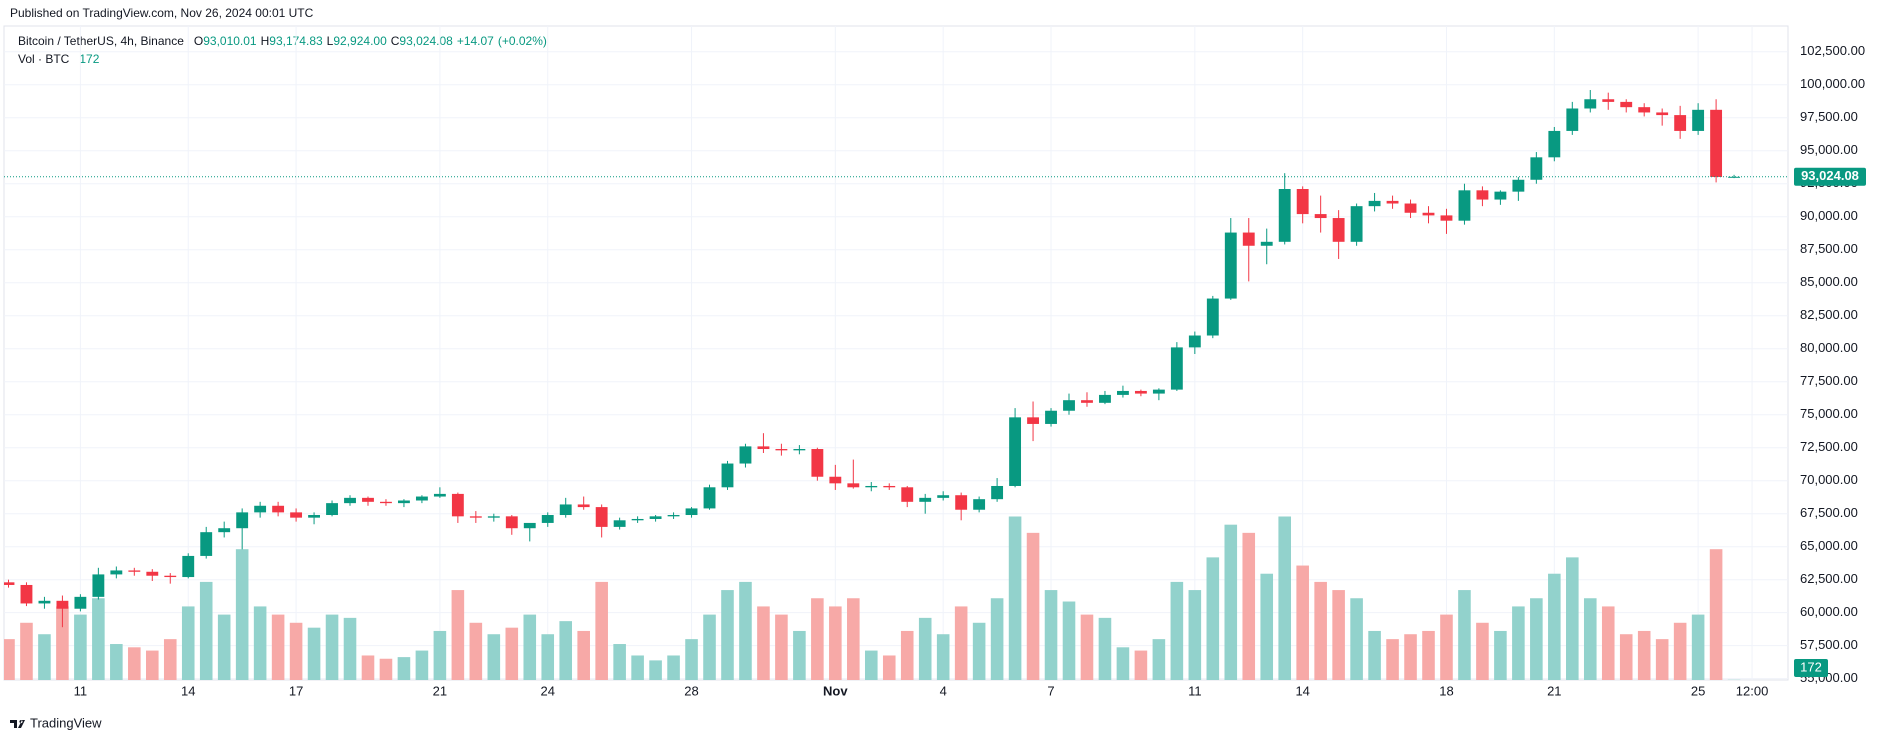 This screenshot has height=742, width=1883. I want to click on y-tick-label: 70,000.00, so click(1829, 479).